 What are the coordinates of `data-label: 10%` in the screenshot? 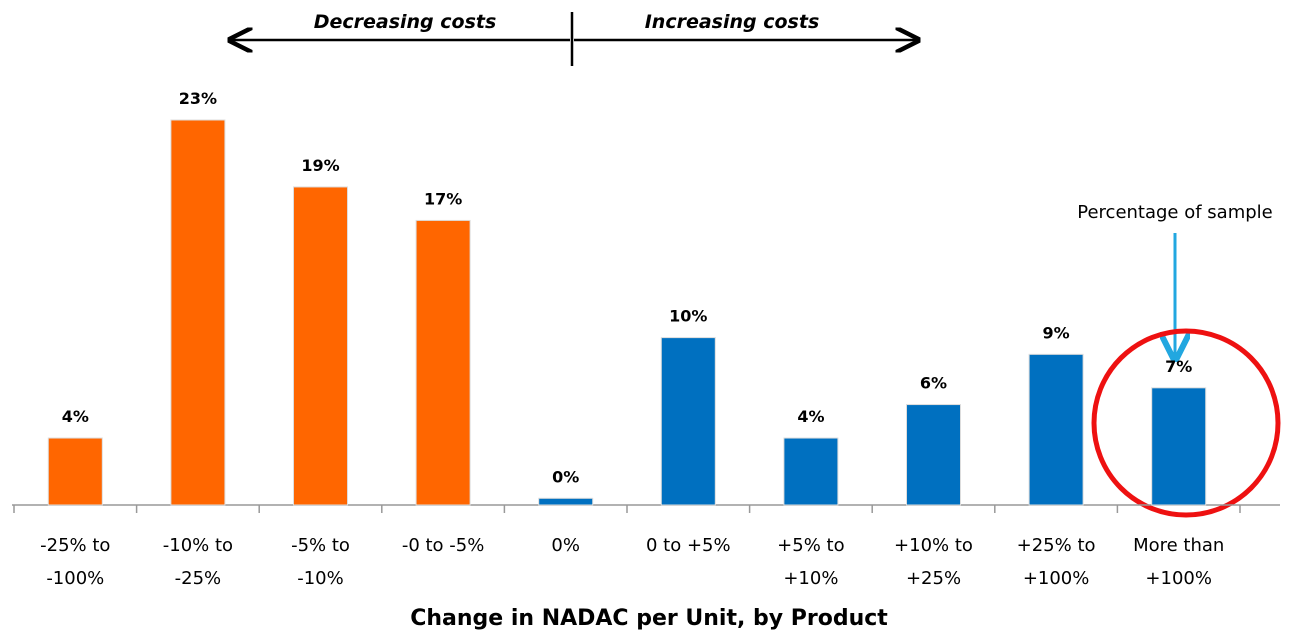 It's located at (688, 316).